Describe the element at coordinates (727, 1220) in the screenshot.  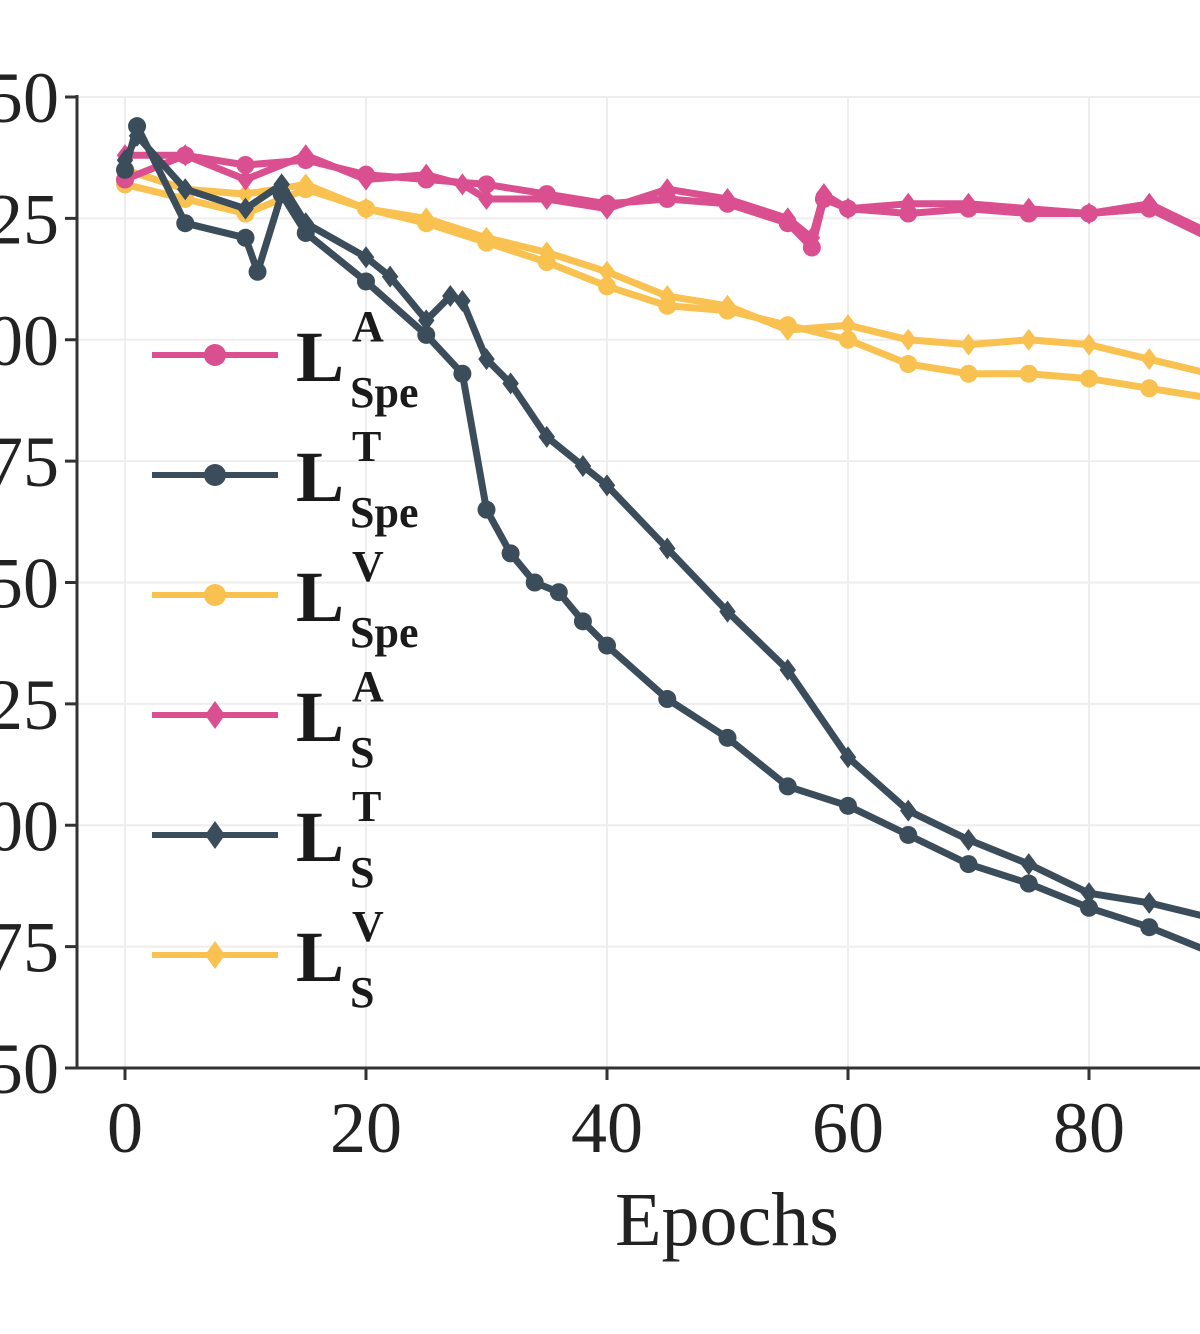
I see `x-axis-label: Epochs` at that location.